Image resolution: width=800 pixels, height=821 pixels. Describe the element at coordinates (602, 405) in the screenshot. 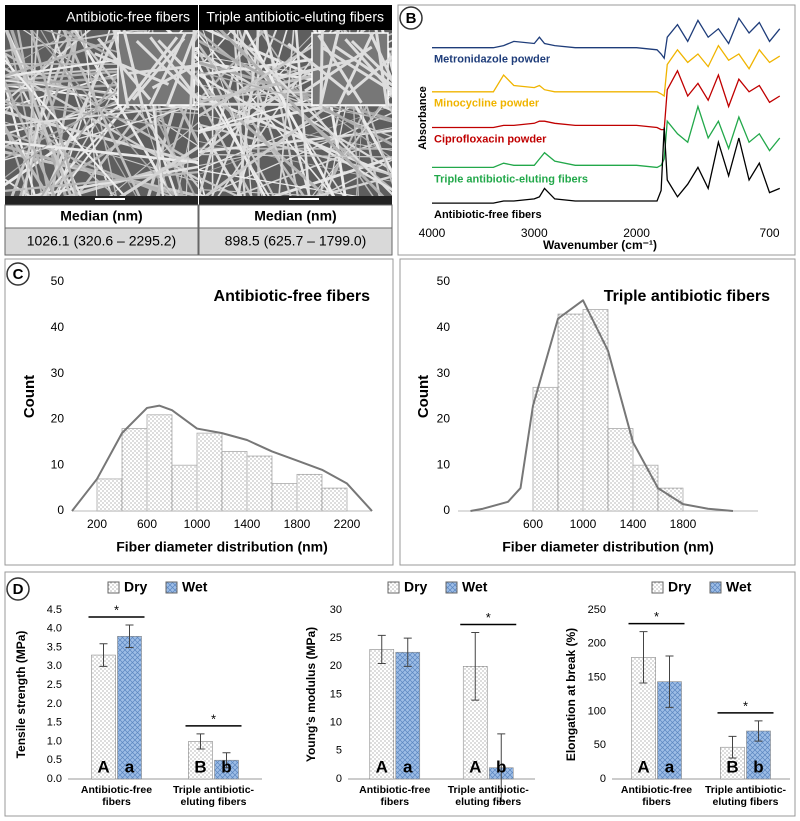

I see `fit-curve` at that location.